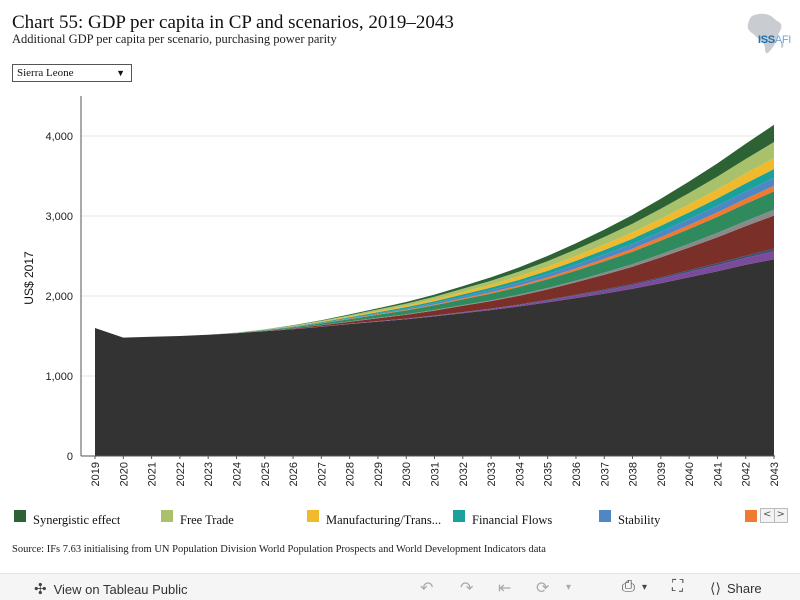  I want to click on share-label: Share, so click(744, 588).